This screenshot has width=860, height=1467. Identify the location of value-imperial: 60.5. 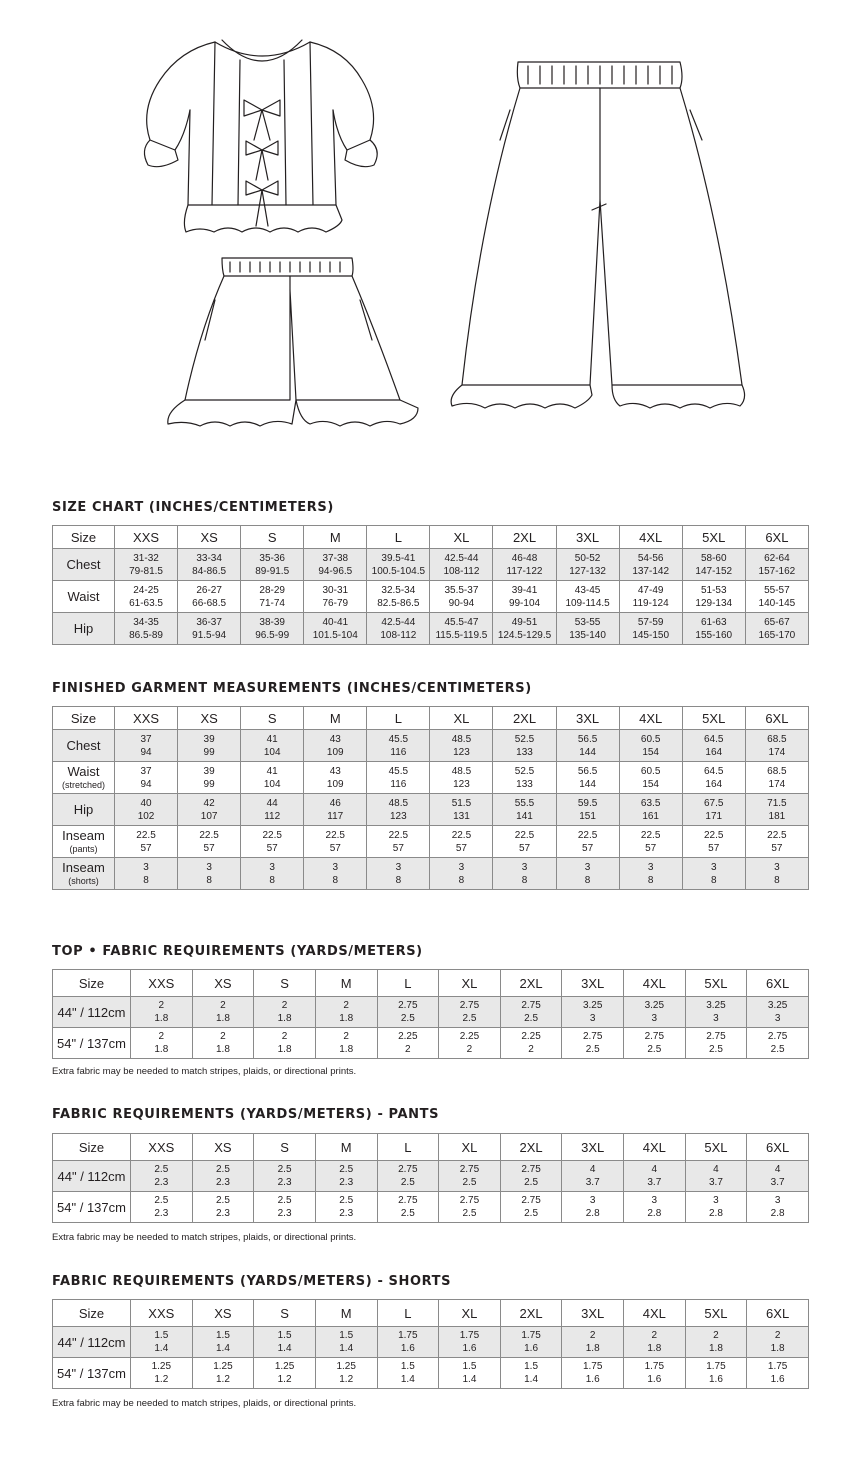
(650, 739).